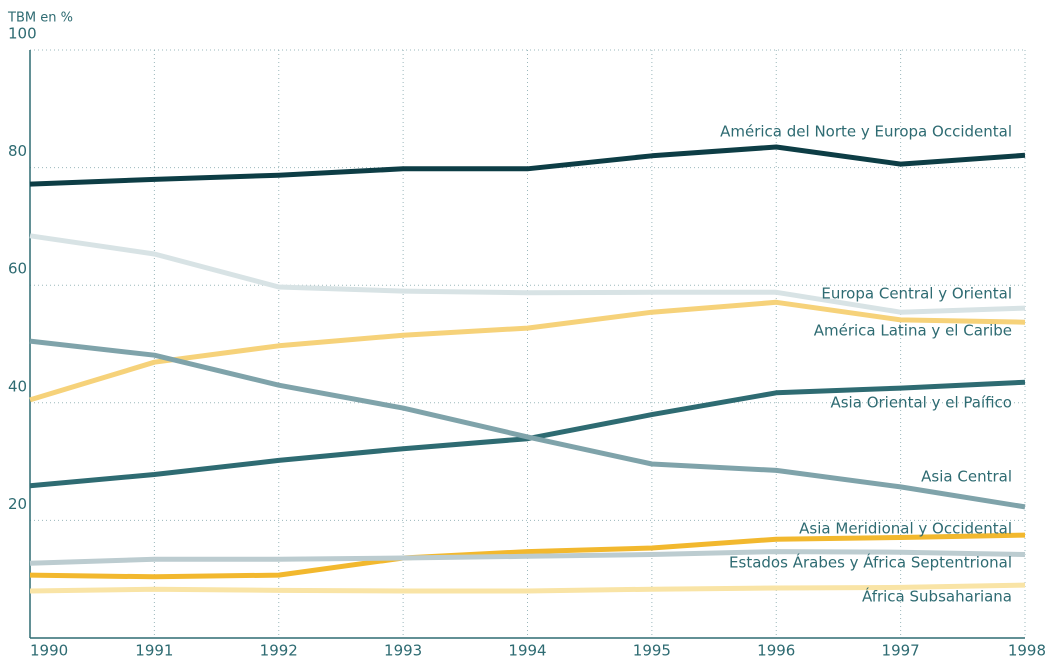 The height and width of the screenshot is (660, 1047). What do you see at coordinates (905, 529) in the screenshot?
I see `series-label: Asia Meridional y Occidental` at bounding box center [905, 529].